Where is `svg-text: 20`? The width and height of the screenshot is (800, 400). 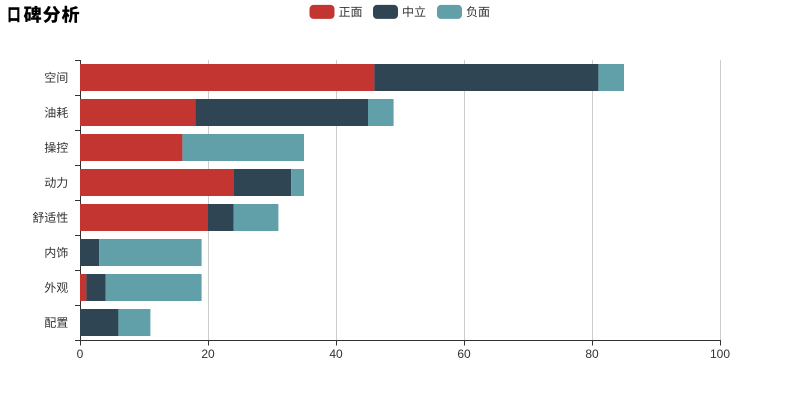 svg-text: 20 is located at coordinates (208, 354).